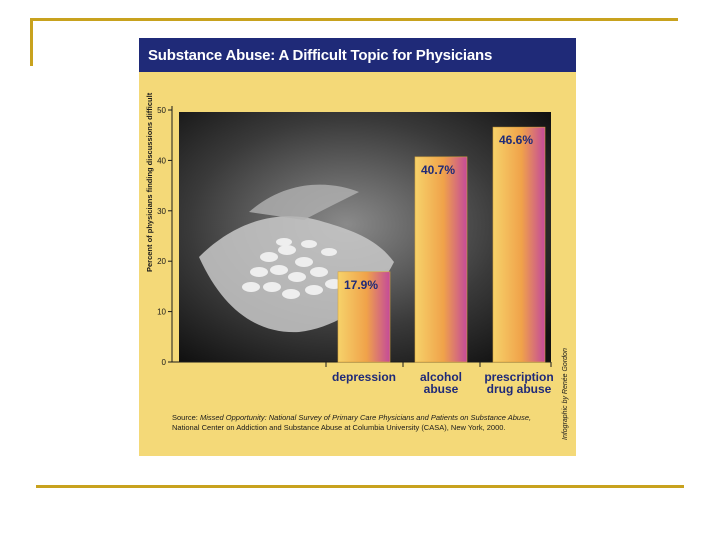 The width and height of the screenshot is (720, 540). I want to click on bar-value-label: 17.9%, so click(361, 285).